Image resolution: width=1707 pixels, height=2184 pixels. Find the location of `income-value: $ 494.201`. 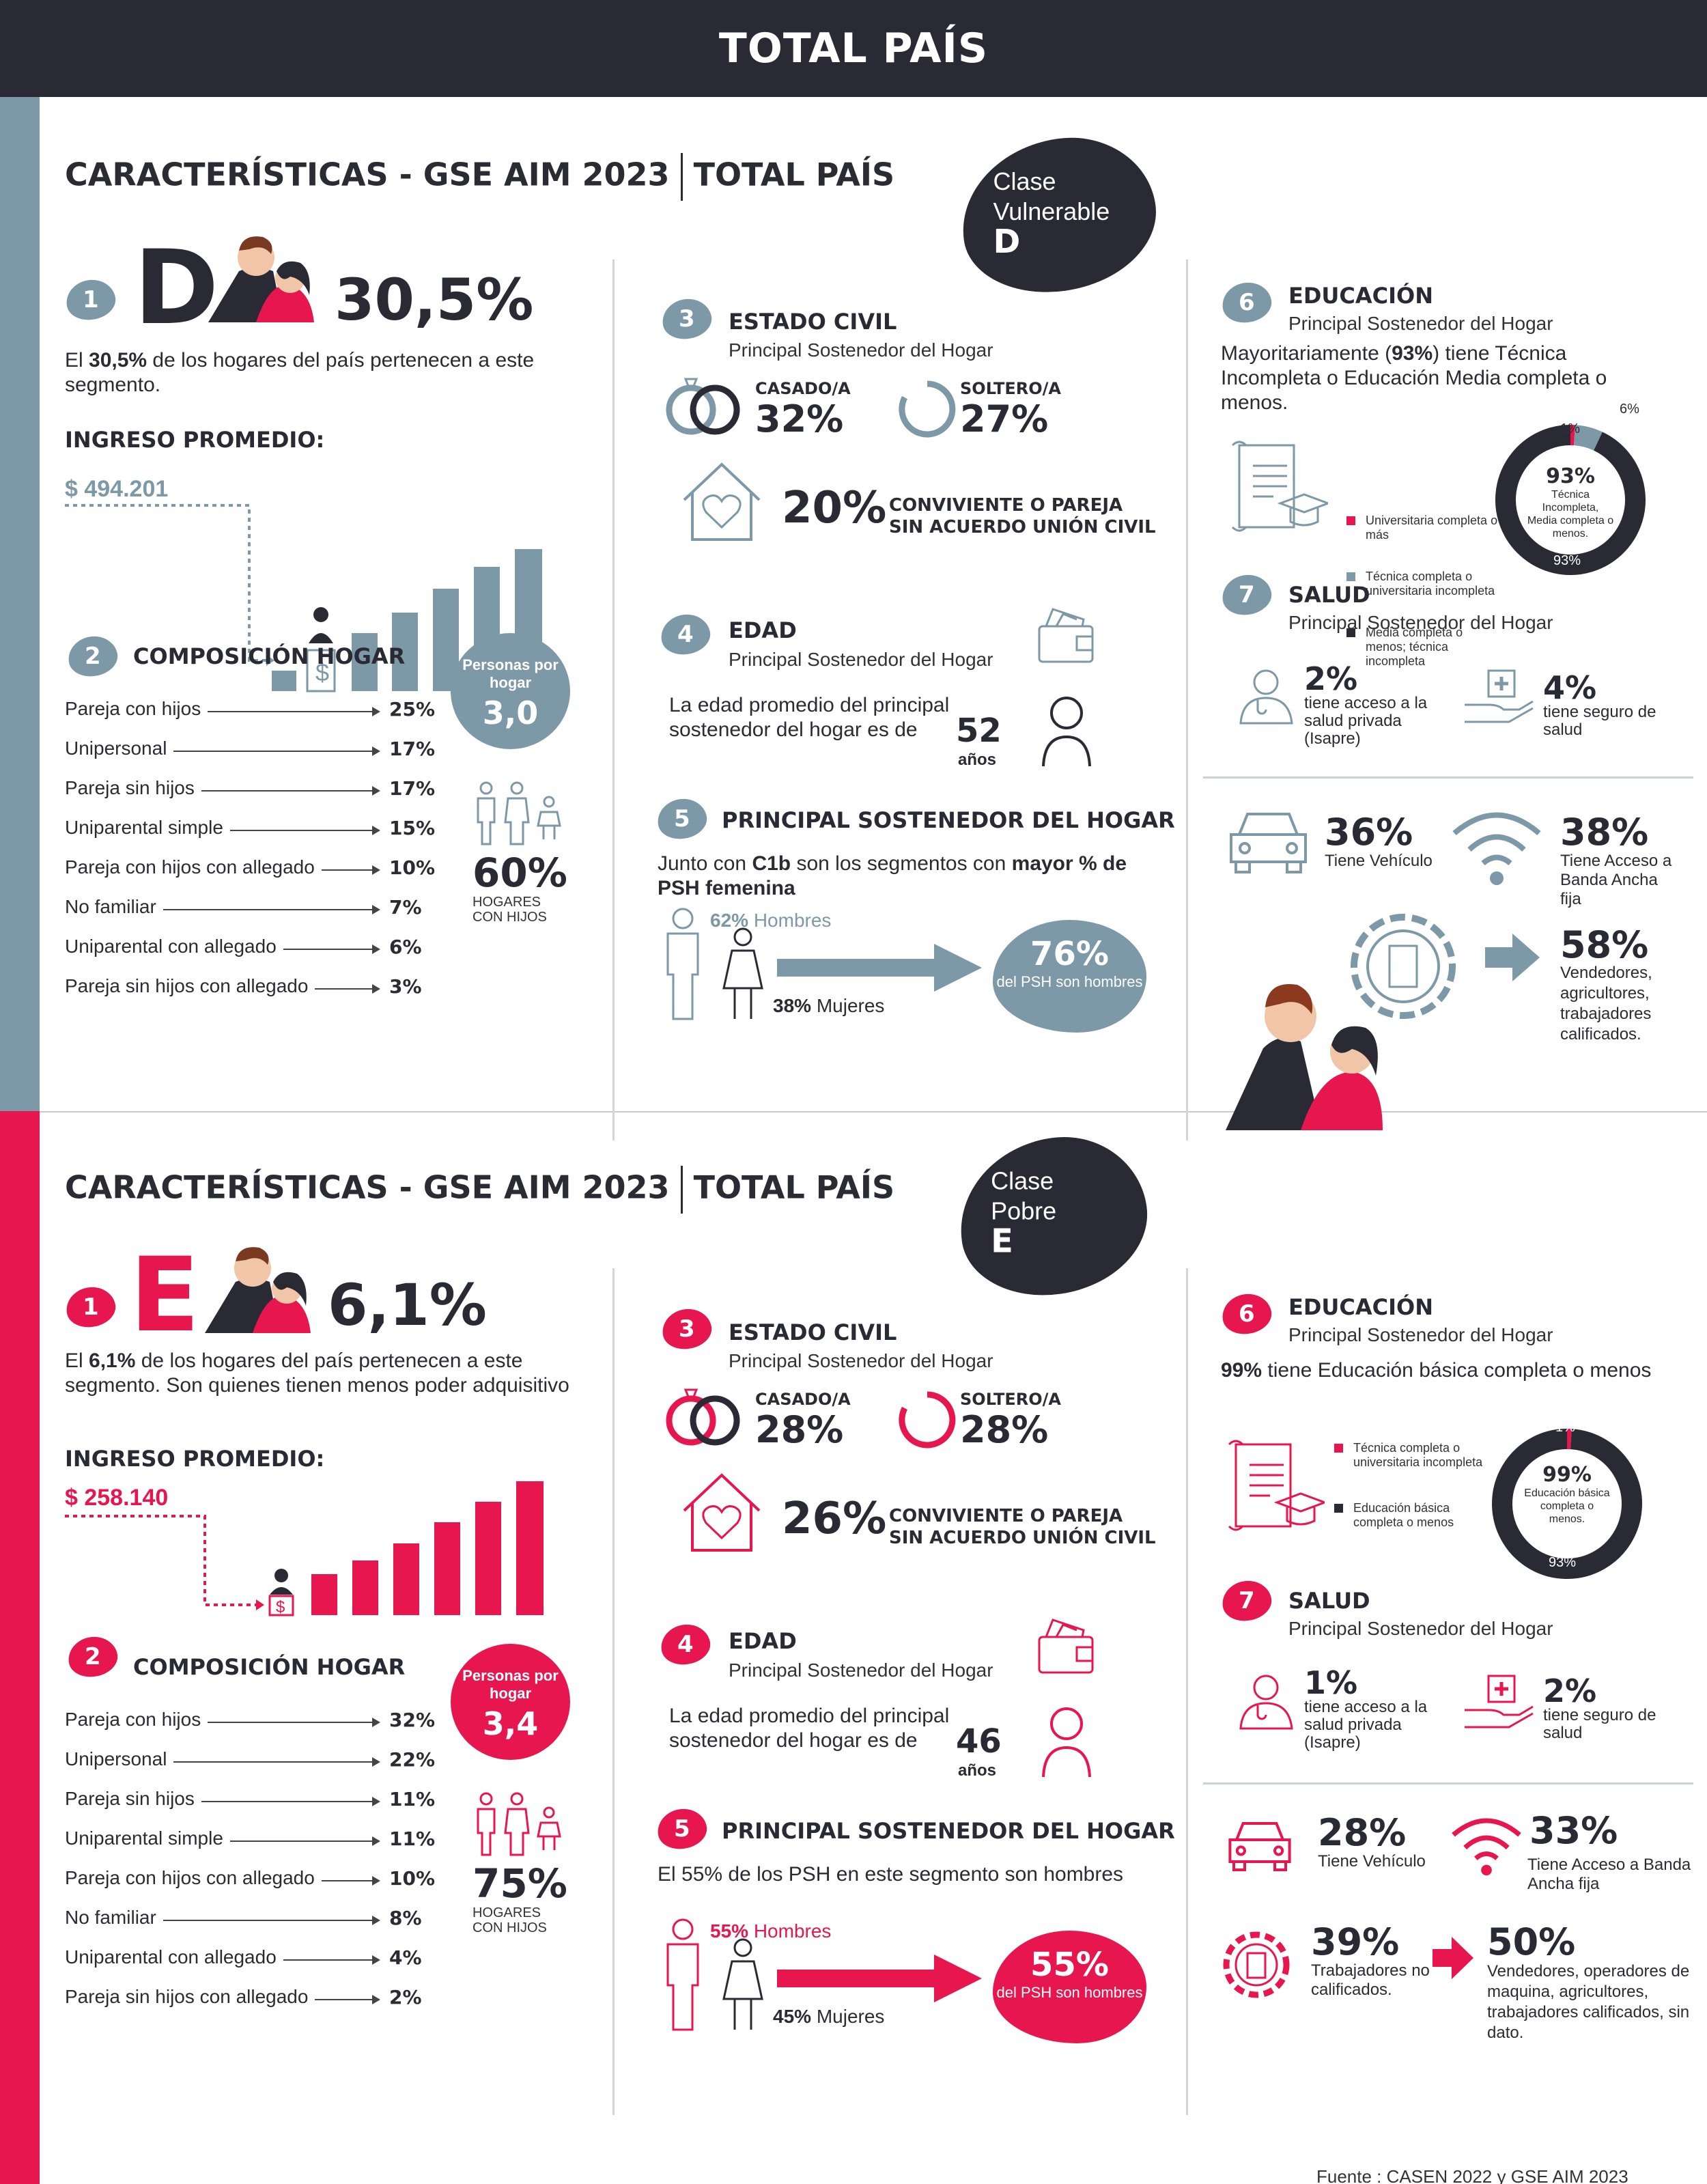

income-value: $ 494.201 is located at coordinates (117, 489).